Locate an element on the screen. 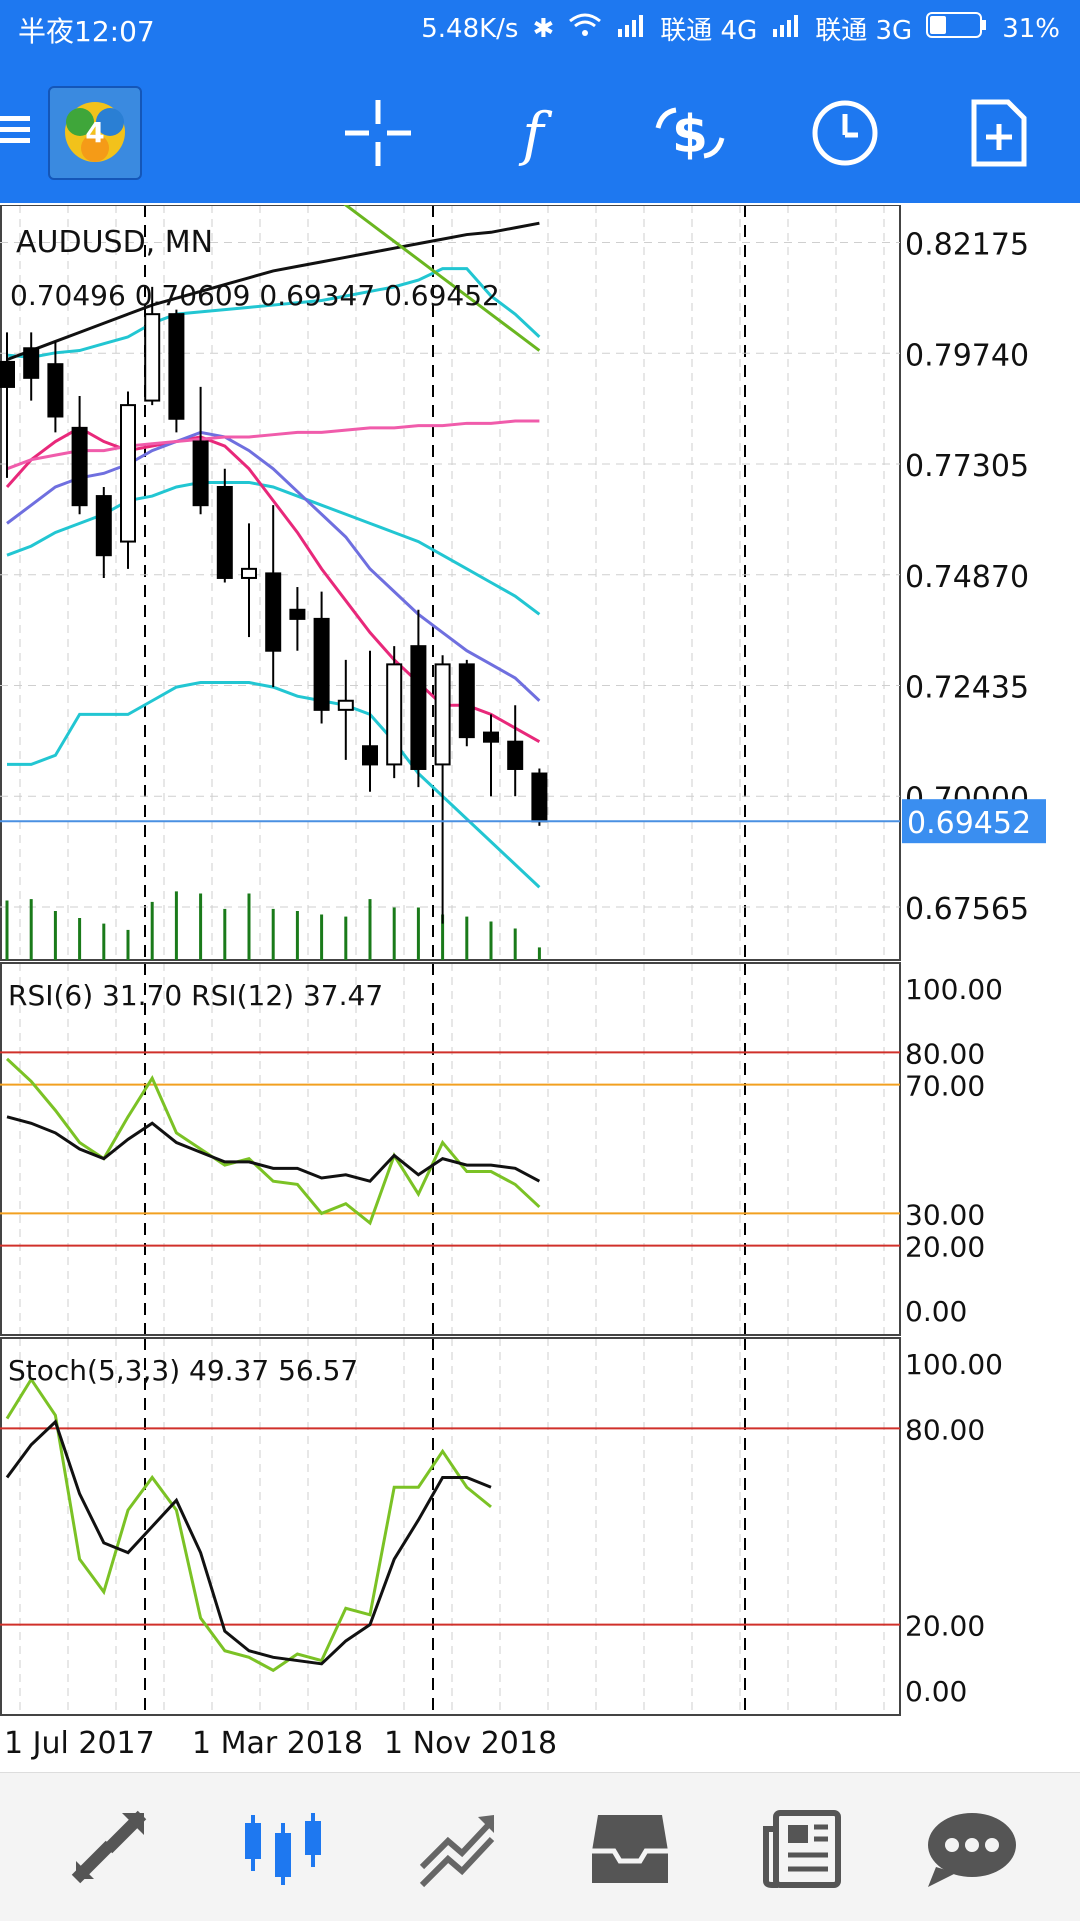  svg-text: 4 is located at coordinates (94, 132).